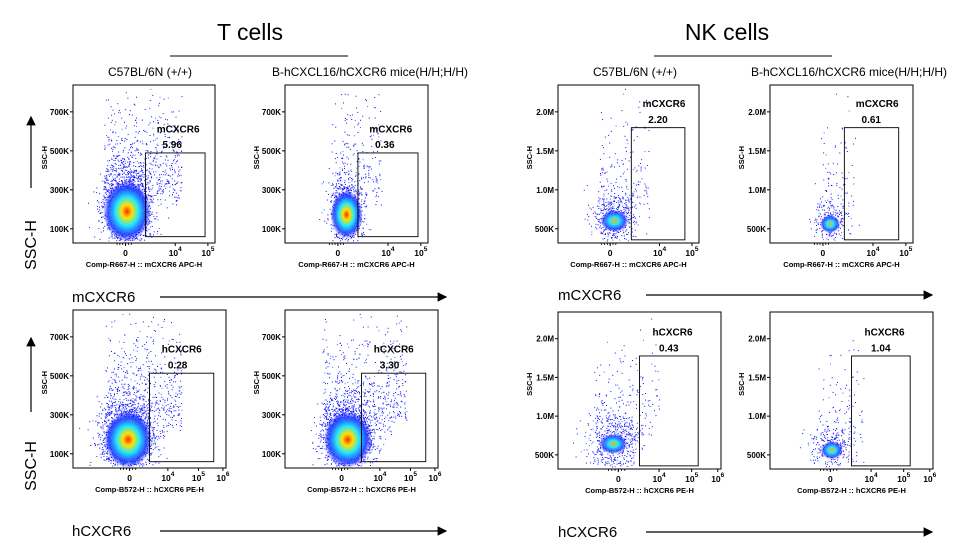 The image size is (975, 548). What do you see at coordinates (271, 151) in the screenshot?
I see `y-tick-label: 500K` at bounding box center [271, 151].